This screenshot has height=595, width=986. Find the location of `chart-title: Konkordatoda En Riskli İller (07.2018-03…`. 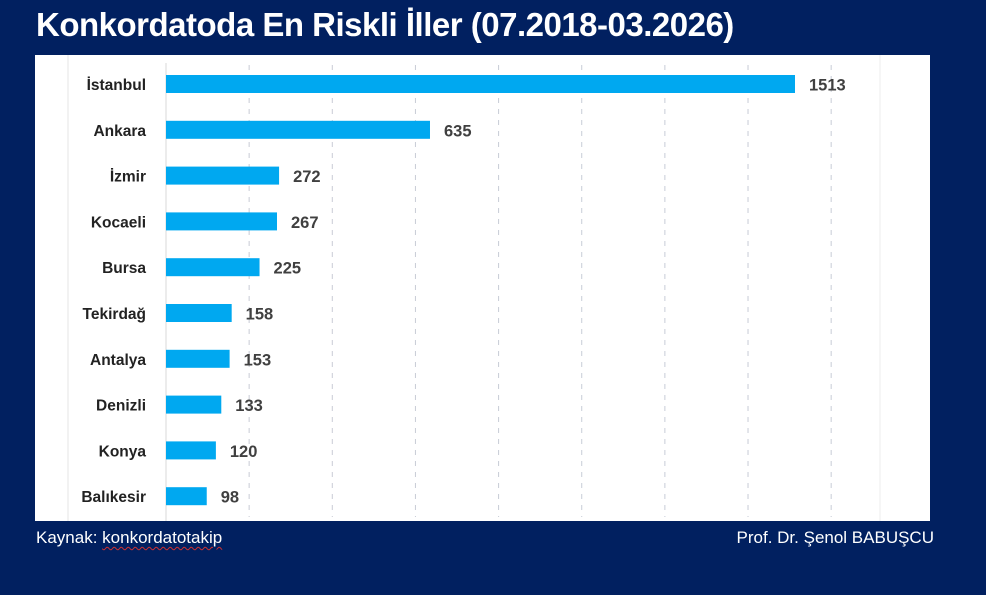

chart-title: Konkordatoda En Riskli İller (07.2018-03… is located at coordinates (385, 24).